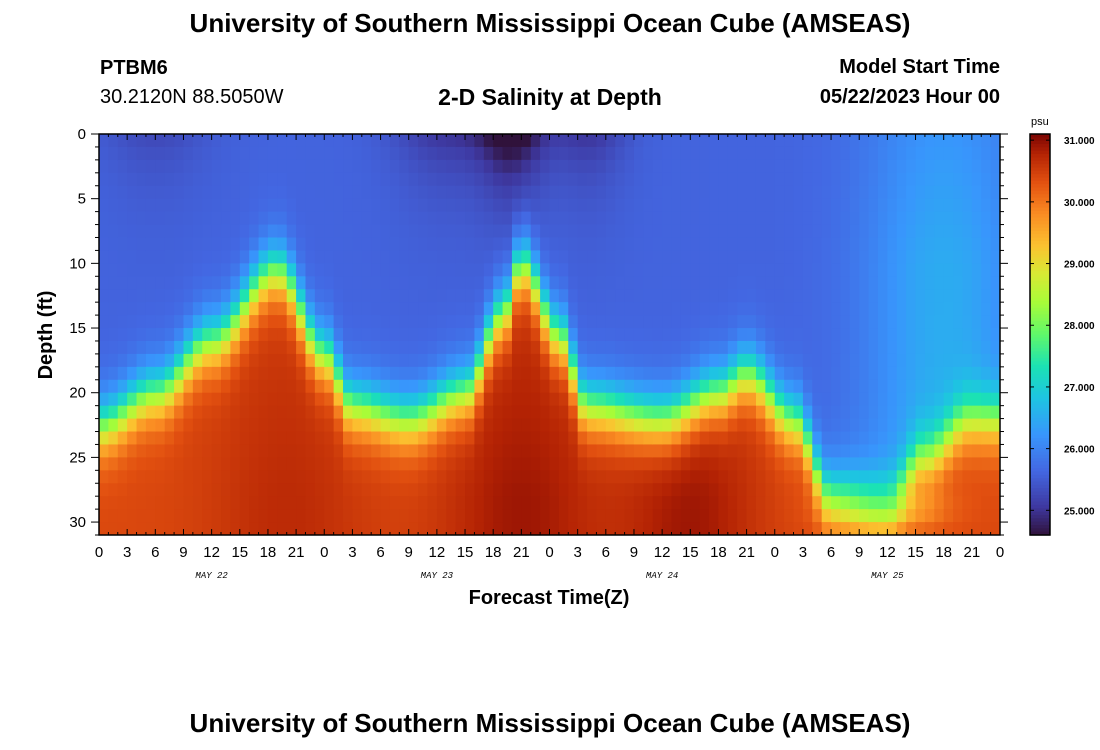 The height and width of the screenshot is (750, 1100). Describe the element at coordinates (1040, 172) in the screenshot. I see `colorbar-swatch` at that location.